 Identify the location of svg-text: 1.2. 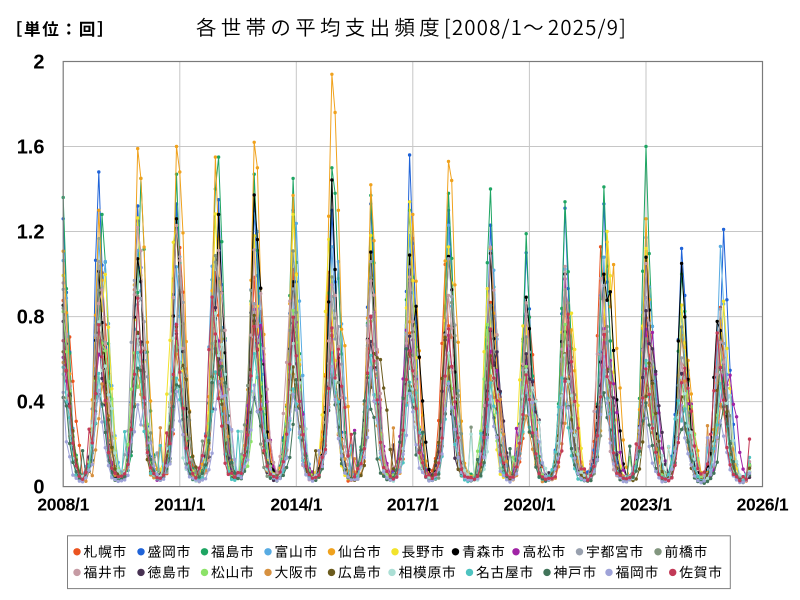
(31, 232).